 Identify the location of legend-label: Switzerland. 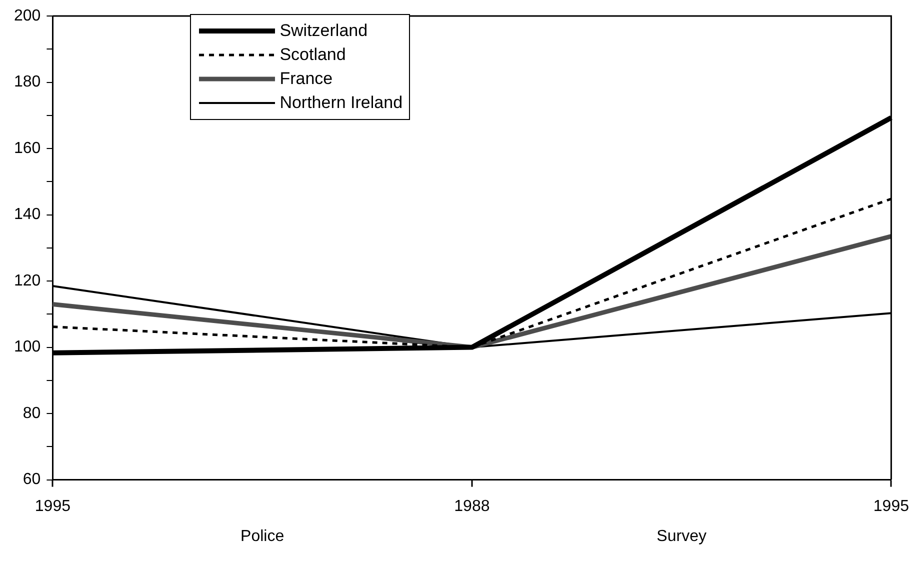
(324, 31).